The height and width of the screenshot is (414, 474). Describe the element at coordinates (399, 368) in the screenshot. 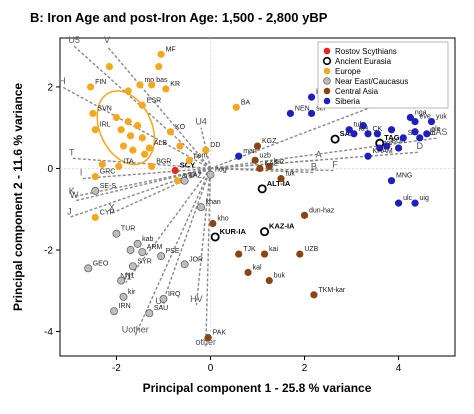

I see `x-tick-label: 4` at that location.